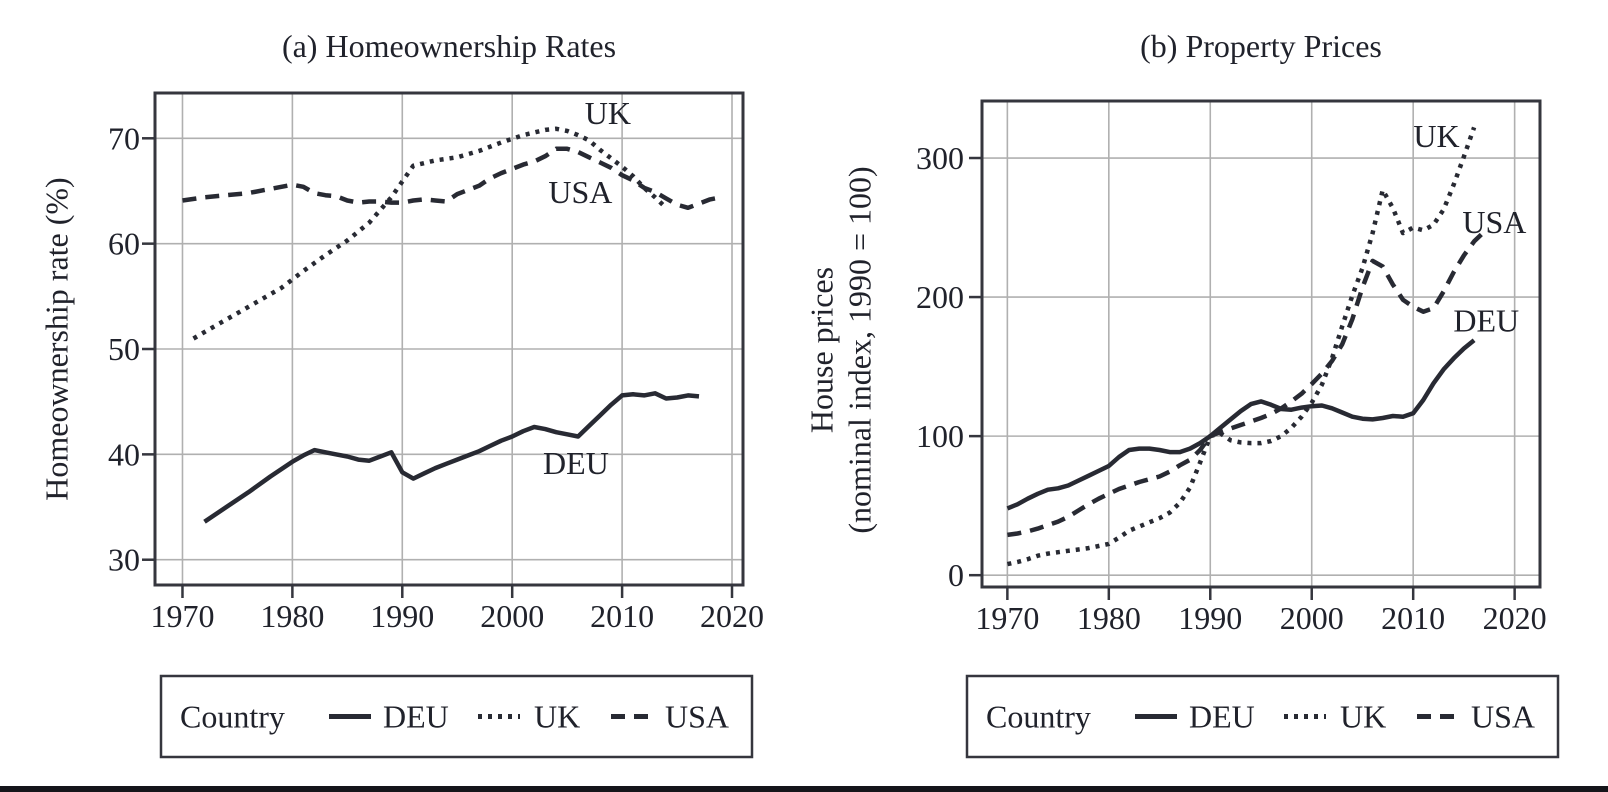 This screenshot has height=792, width=1608. I want to click on y-tick-label-50: 50, so click(124, 349).